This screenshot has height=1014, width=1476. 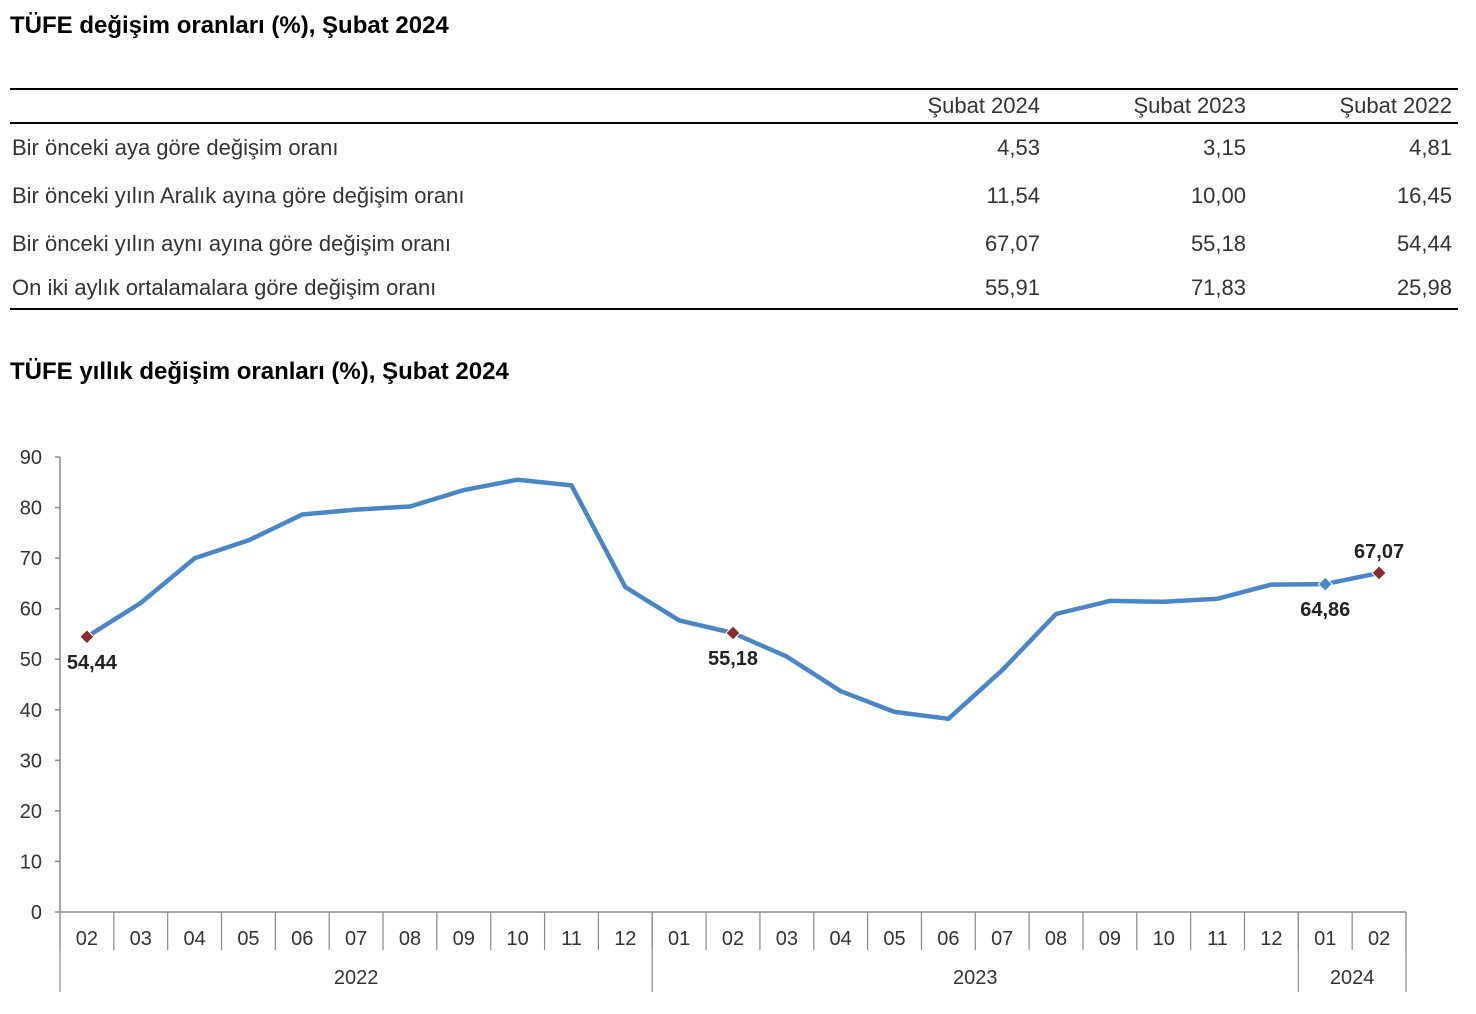 I want to click on row-label: Bir önceki aya göre değişim oranı, so click(x=175, y=147).